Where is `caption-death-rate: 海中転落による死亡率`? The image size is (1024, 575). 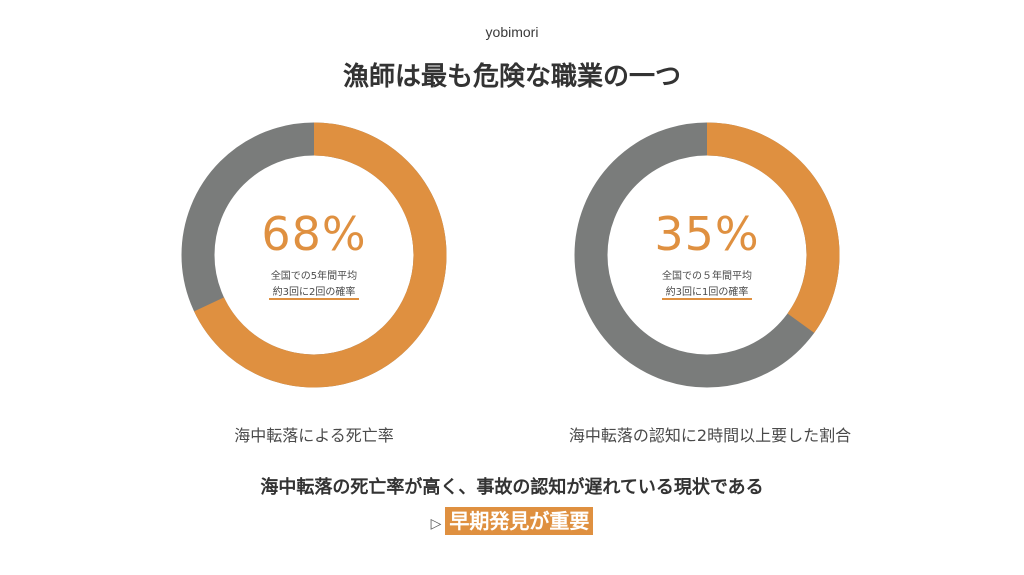
caption-death-rate: 海中転落による死亡率 is located at coordinates (314, 435).